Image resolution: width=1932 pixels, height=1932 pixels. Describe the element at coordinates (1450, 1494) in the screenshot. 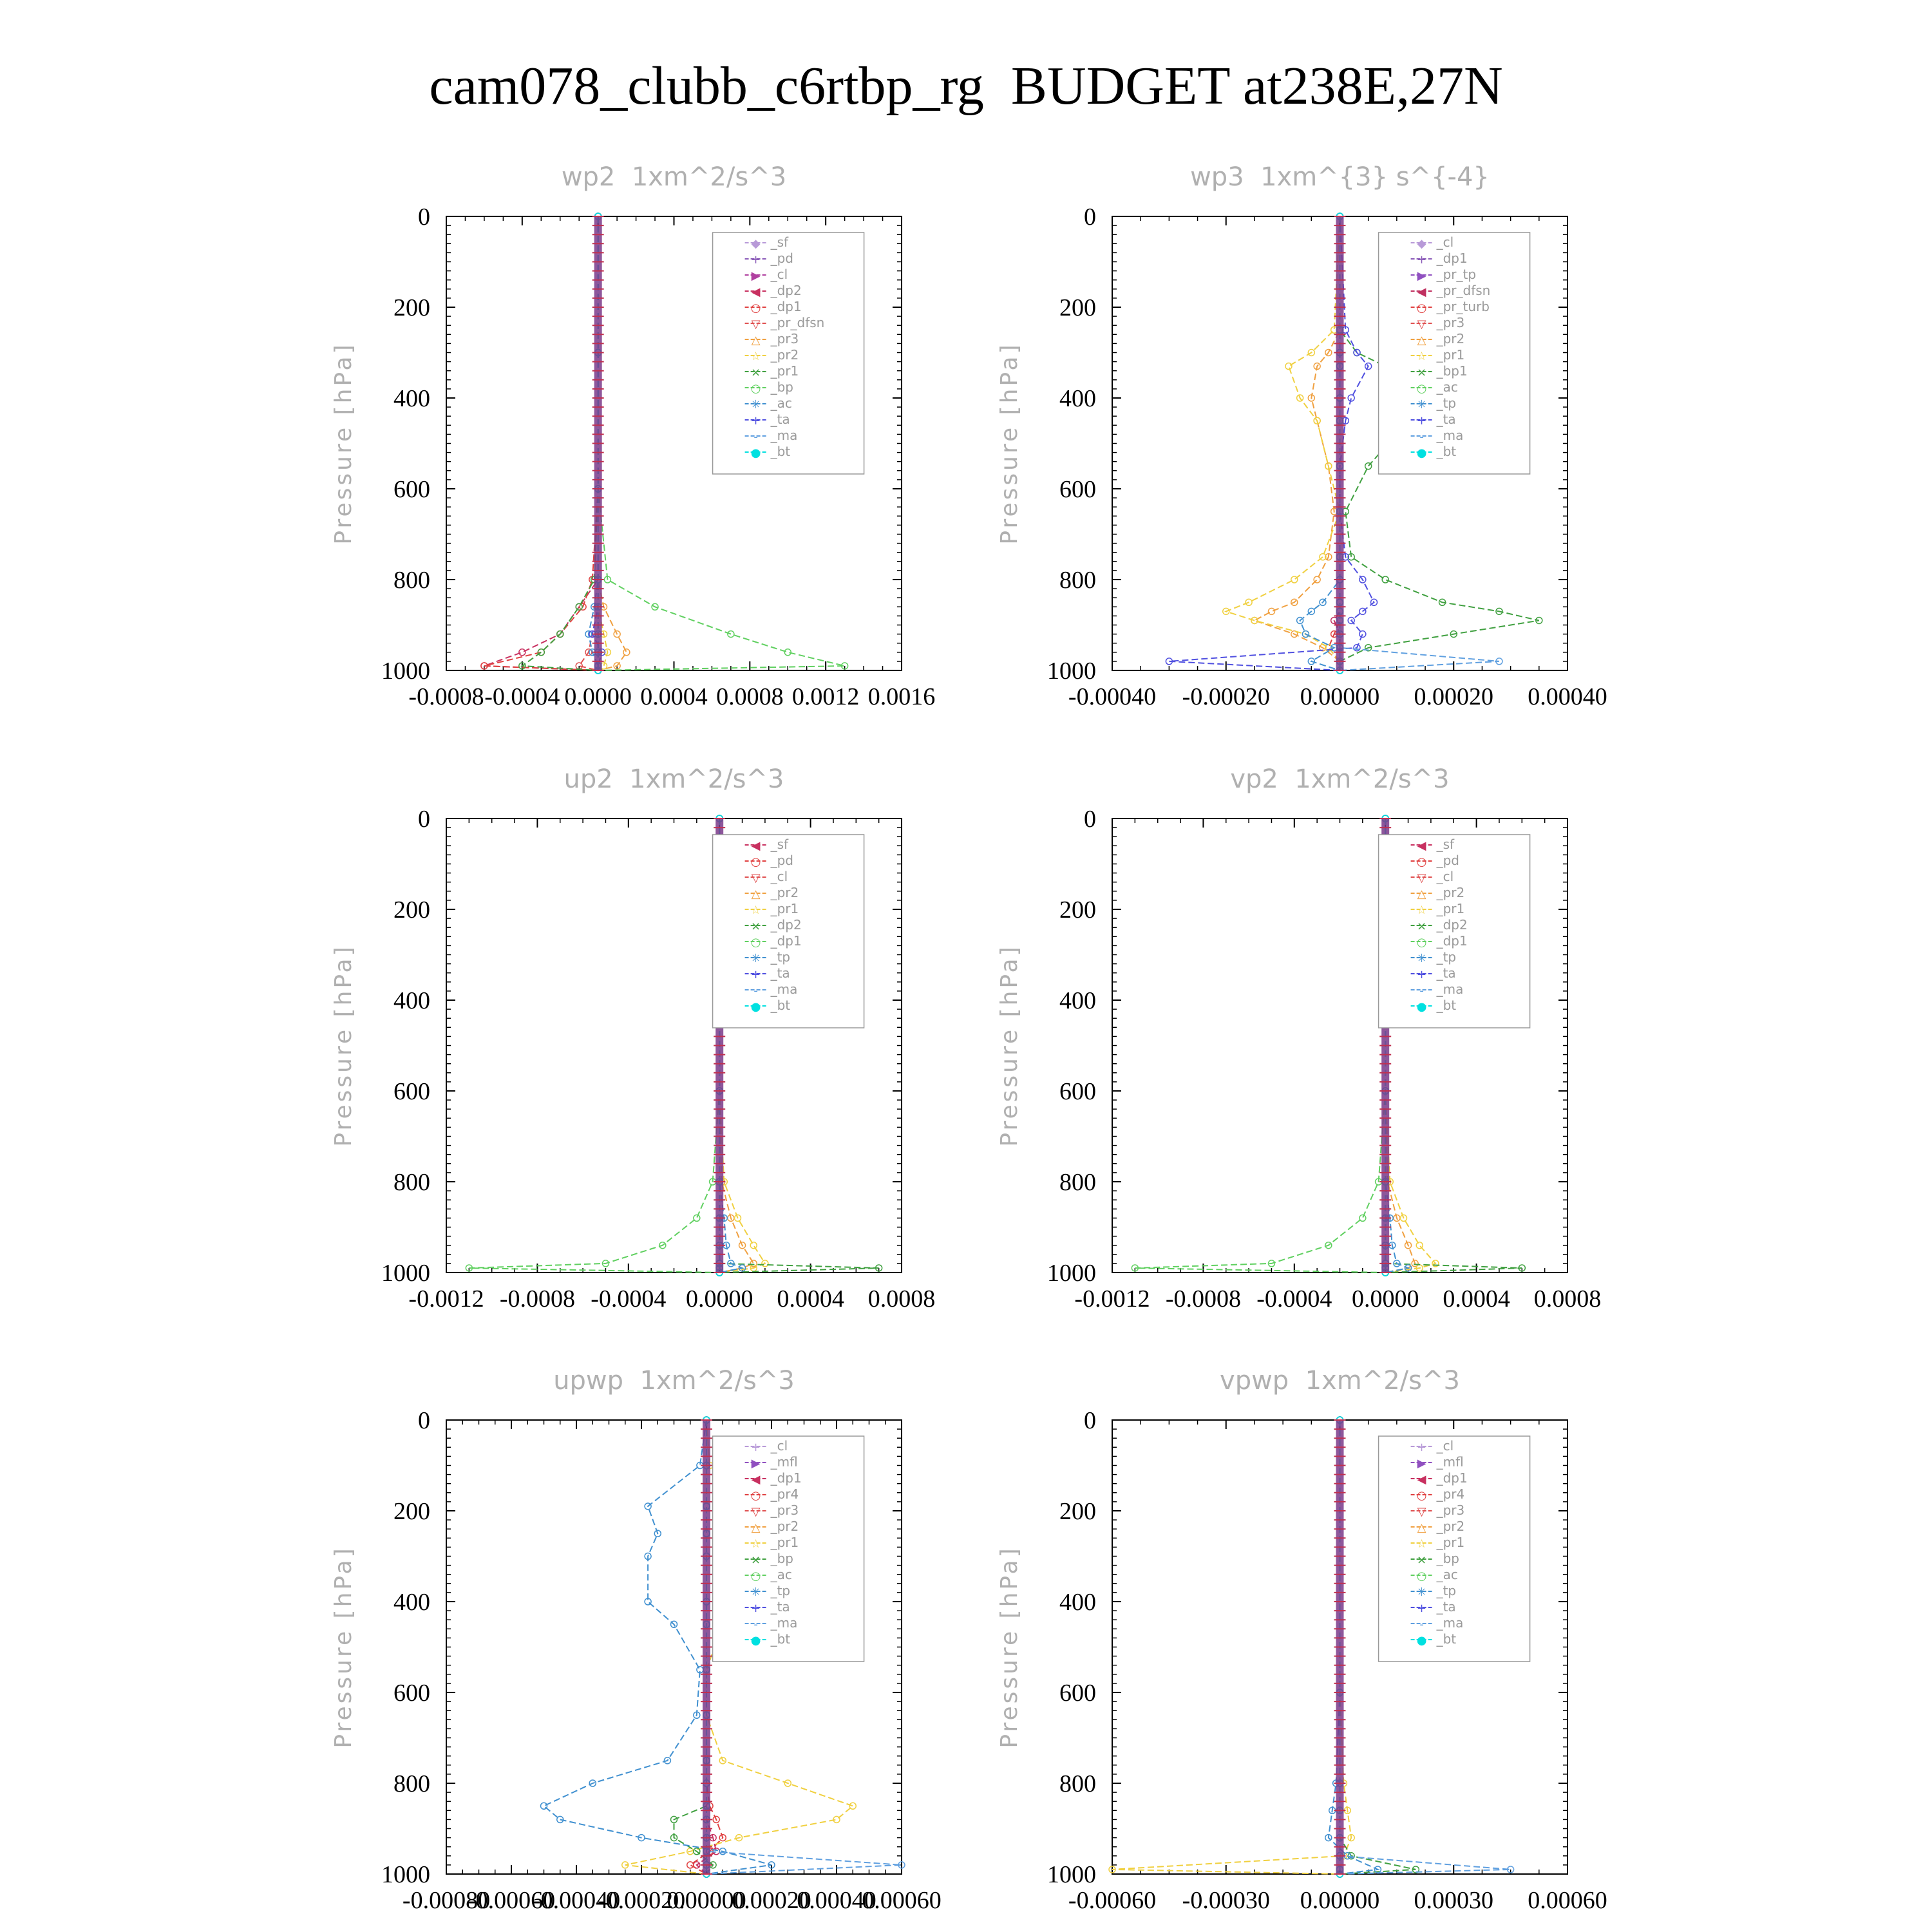

I see `legend-label: _pr4` at that location.